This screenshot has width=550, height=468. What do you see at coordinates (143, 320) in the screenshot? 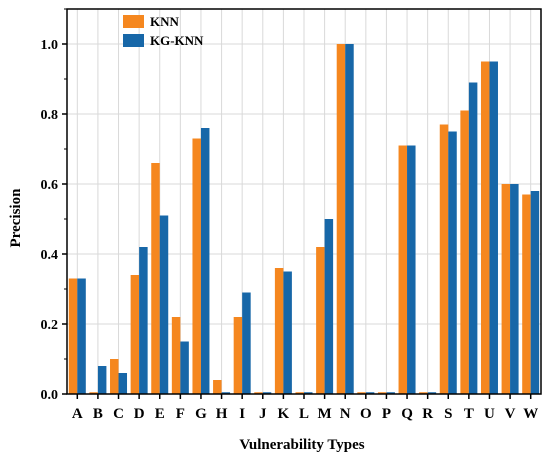
I see `bar-kg-knn-d` at bounding box center [143, 320].